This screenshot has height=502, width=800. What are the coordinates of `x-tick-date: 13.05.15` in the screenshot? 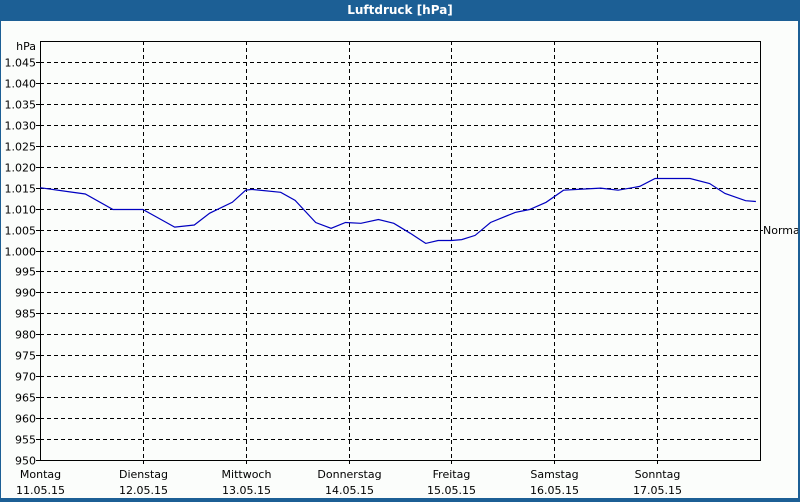 It's located at (246, 490).